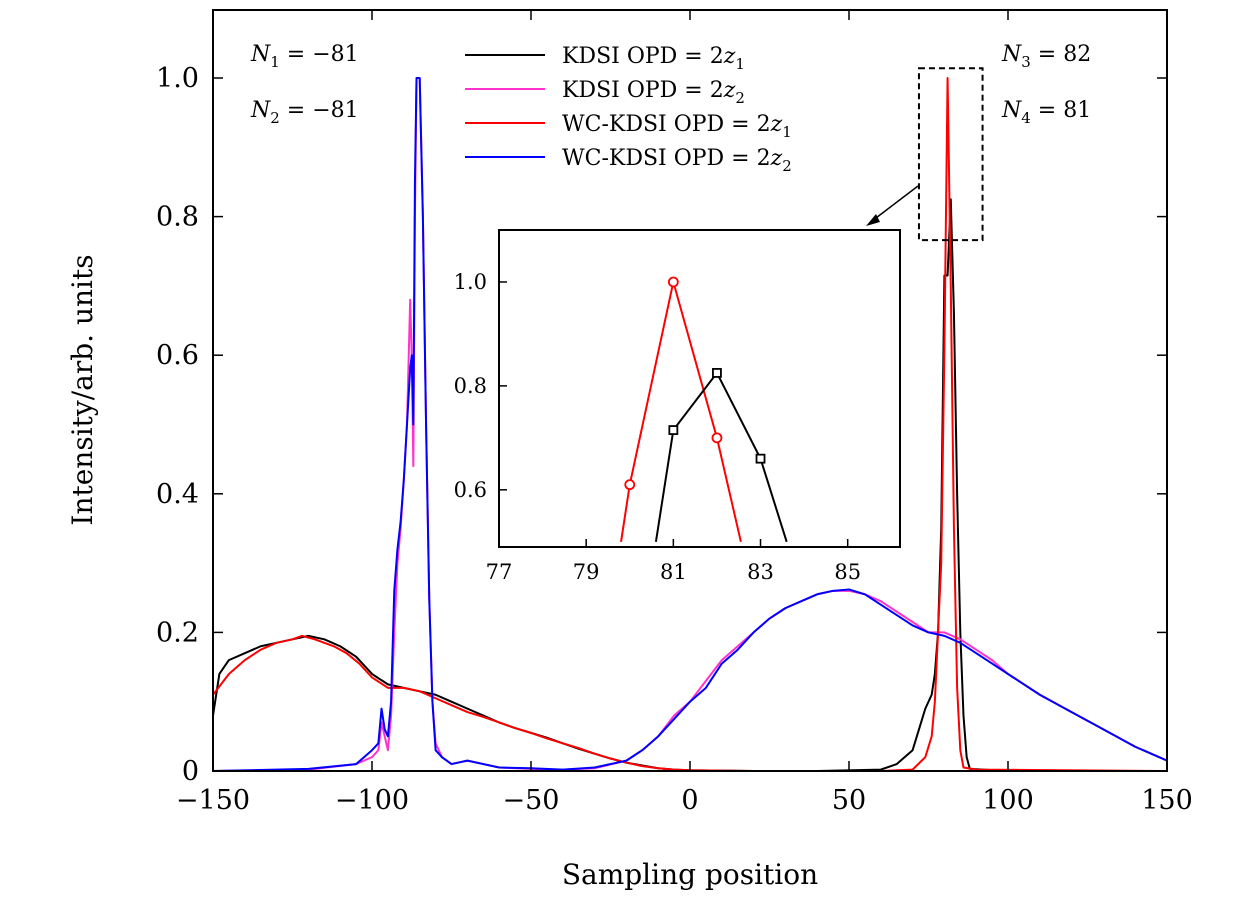 The width and height of the screenshot is (1260, 904). I want to click on x-tick-label: 50, so click(849, 800).